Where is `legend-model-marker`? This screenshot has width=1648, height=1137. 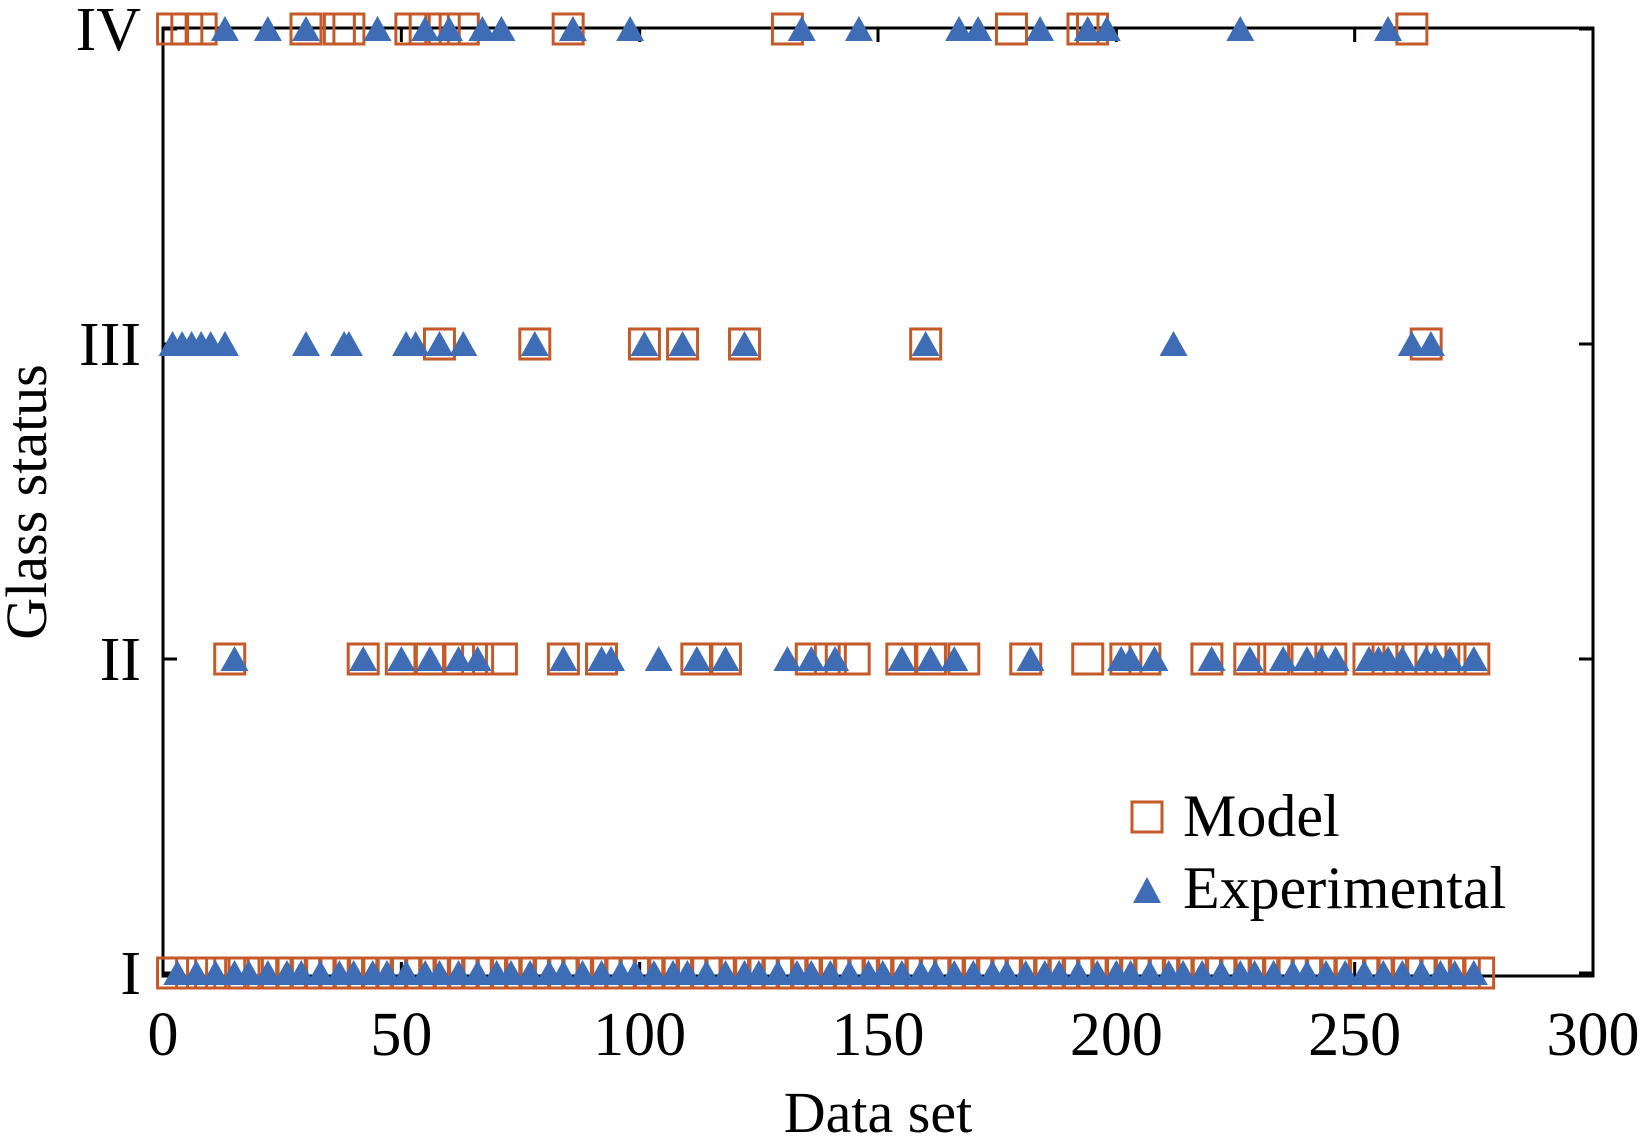
legend-model-marker is located at coordinates (1147, 817).